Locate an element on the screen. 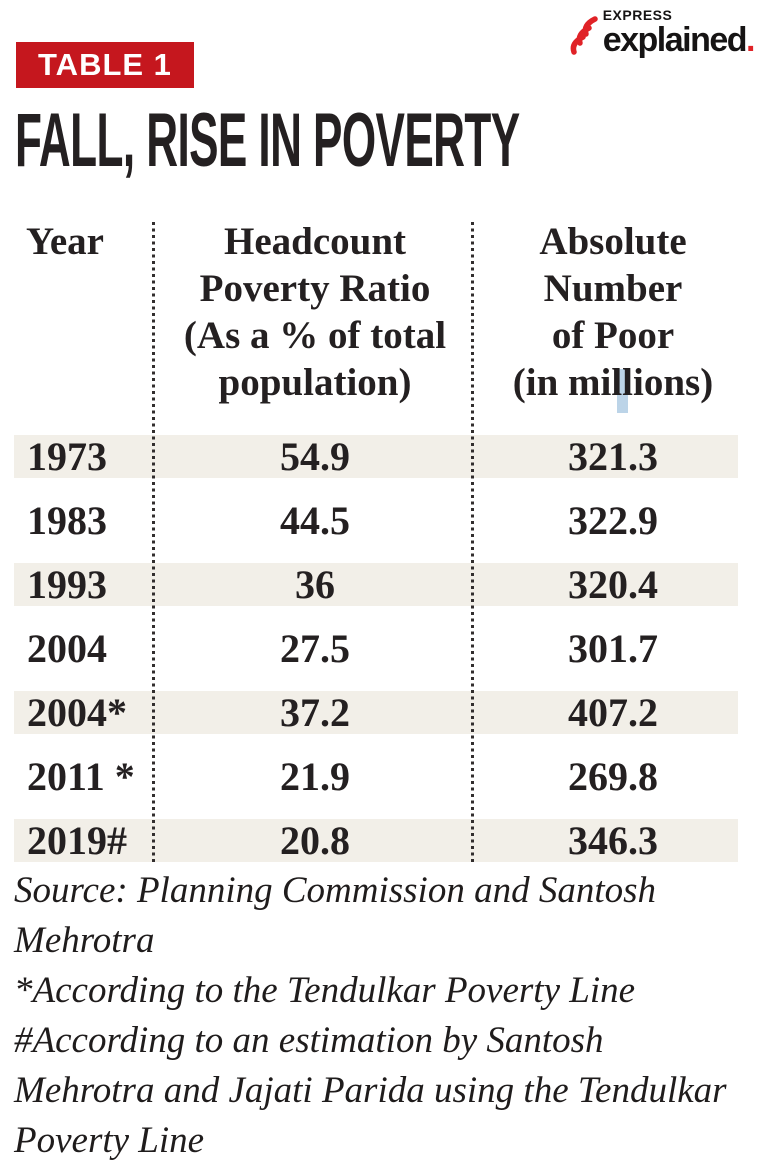 This screenshot has height=1174, width=759. asterisk-note: *According to the Tendulkar Poverty Line is located at coordinates (325, 990).